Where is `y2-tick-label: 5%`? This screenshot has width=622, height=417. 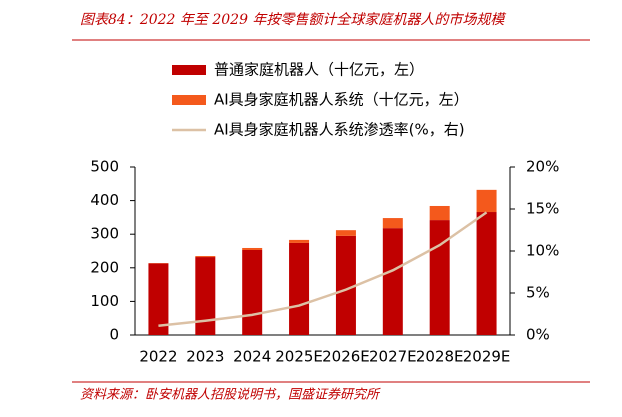 y2-tick-label: 5% is located at coordinates (538, 293).